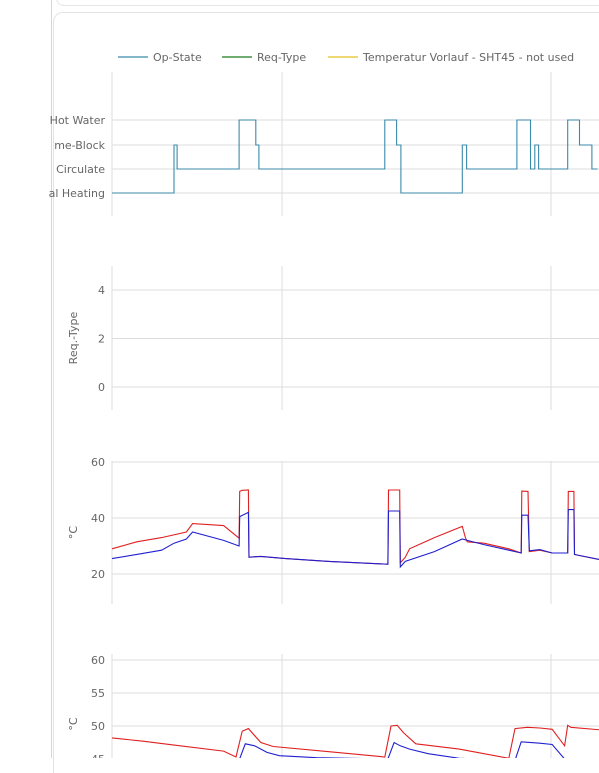 The height and width of the screenshot is (773, 599). What do you see at coordinates (77, 193) in the screenshot?
I see `y-tick-label: al Heating` at bounding box center [77, 193].